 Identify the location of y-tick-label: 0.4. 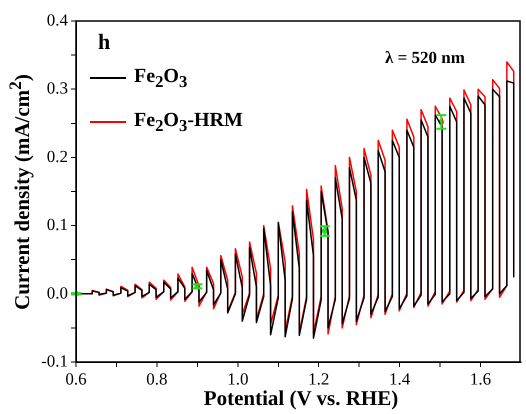
(57, 20).